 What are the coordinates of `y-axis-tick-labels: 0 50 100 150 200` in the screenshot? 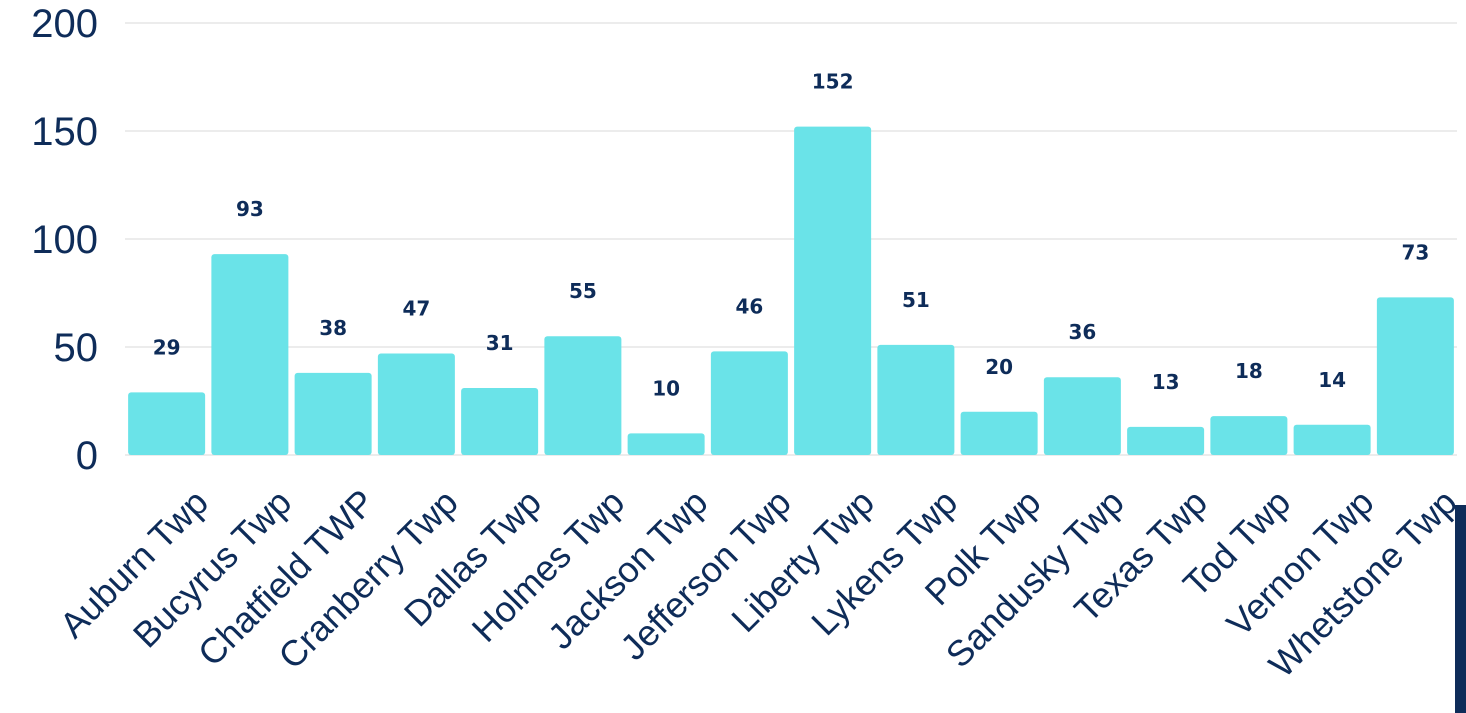 It's located at (64, 240).